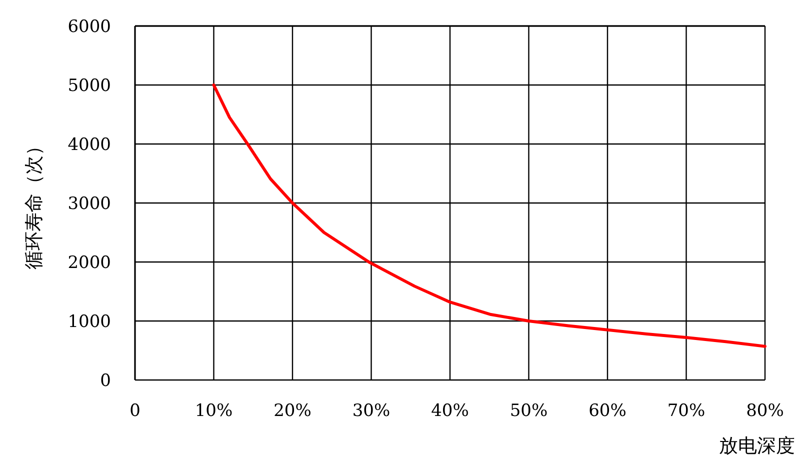  Describe the element at coordinates (607, 411) in the screenshot. I see `x-tick-label: 60%` at that location.